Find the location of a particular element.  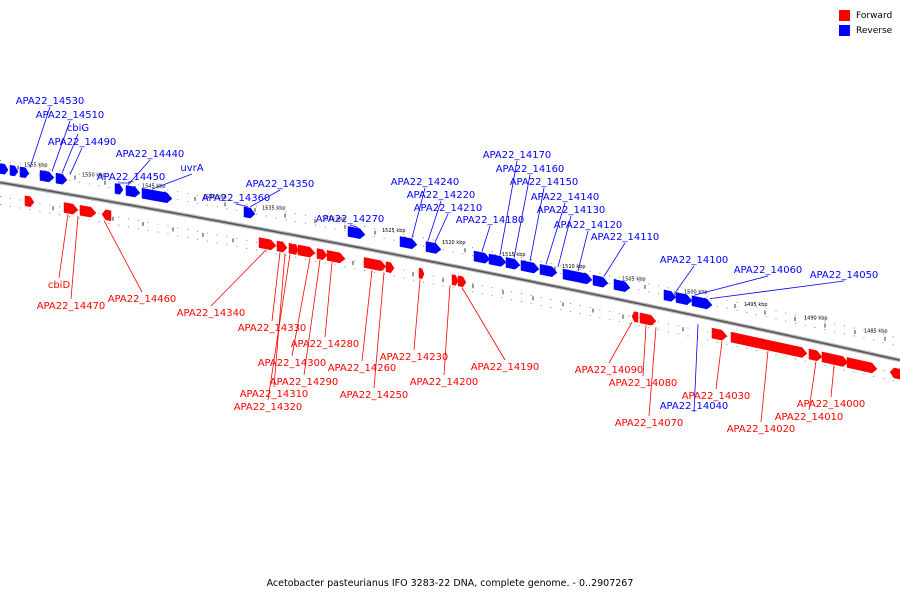

legend-forward: Forward is located at coordinates (869, 15).